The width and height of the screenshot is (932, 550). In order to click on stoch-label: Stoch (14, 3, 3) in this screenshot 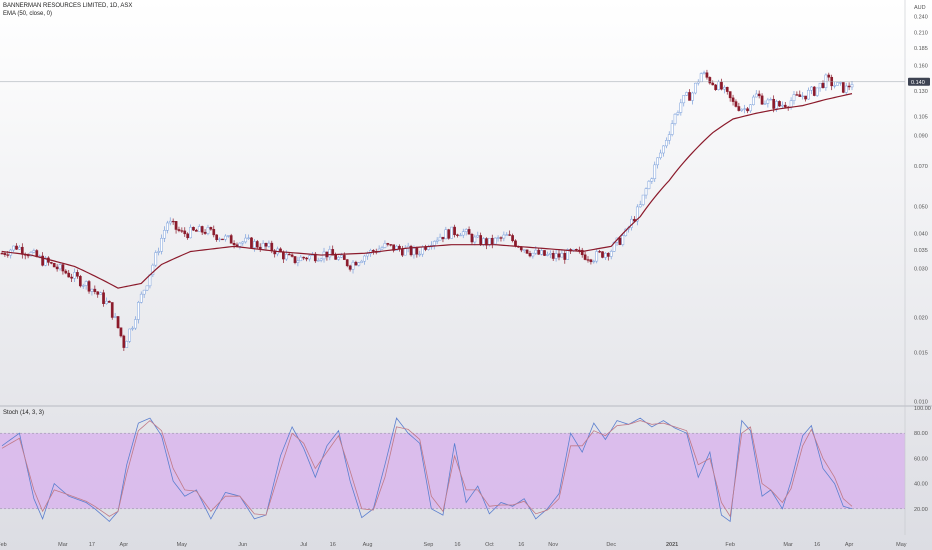, I will do `click(24, 413)`.